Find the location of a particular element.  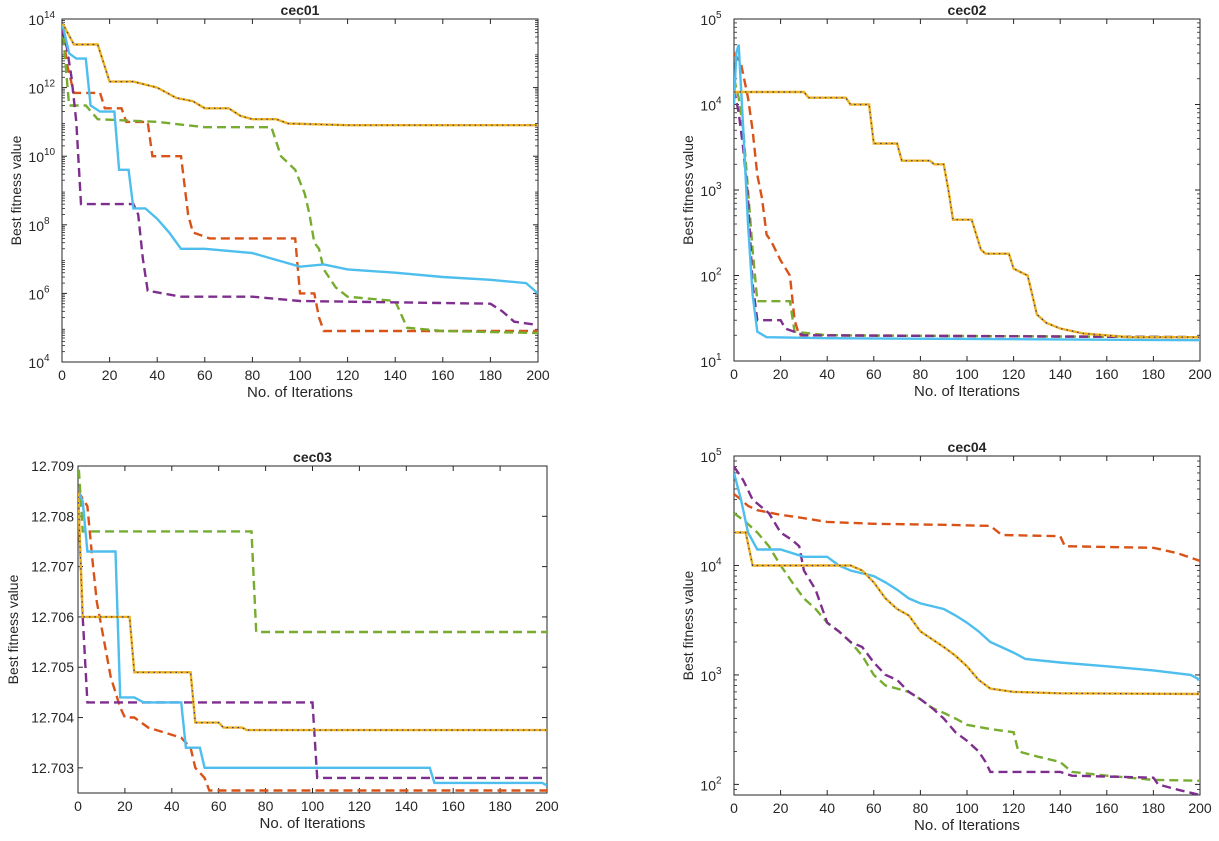

series-group is located at coordinates (312, 629).